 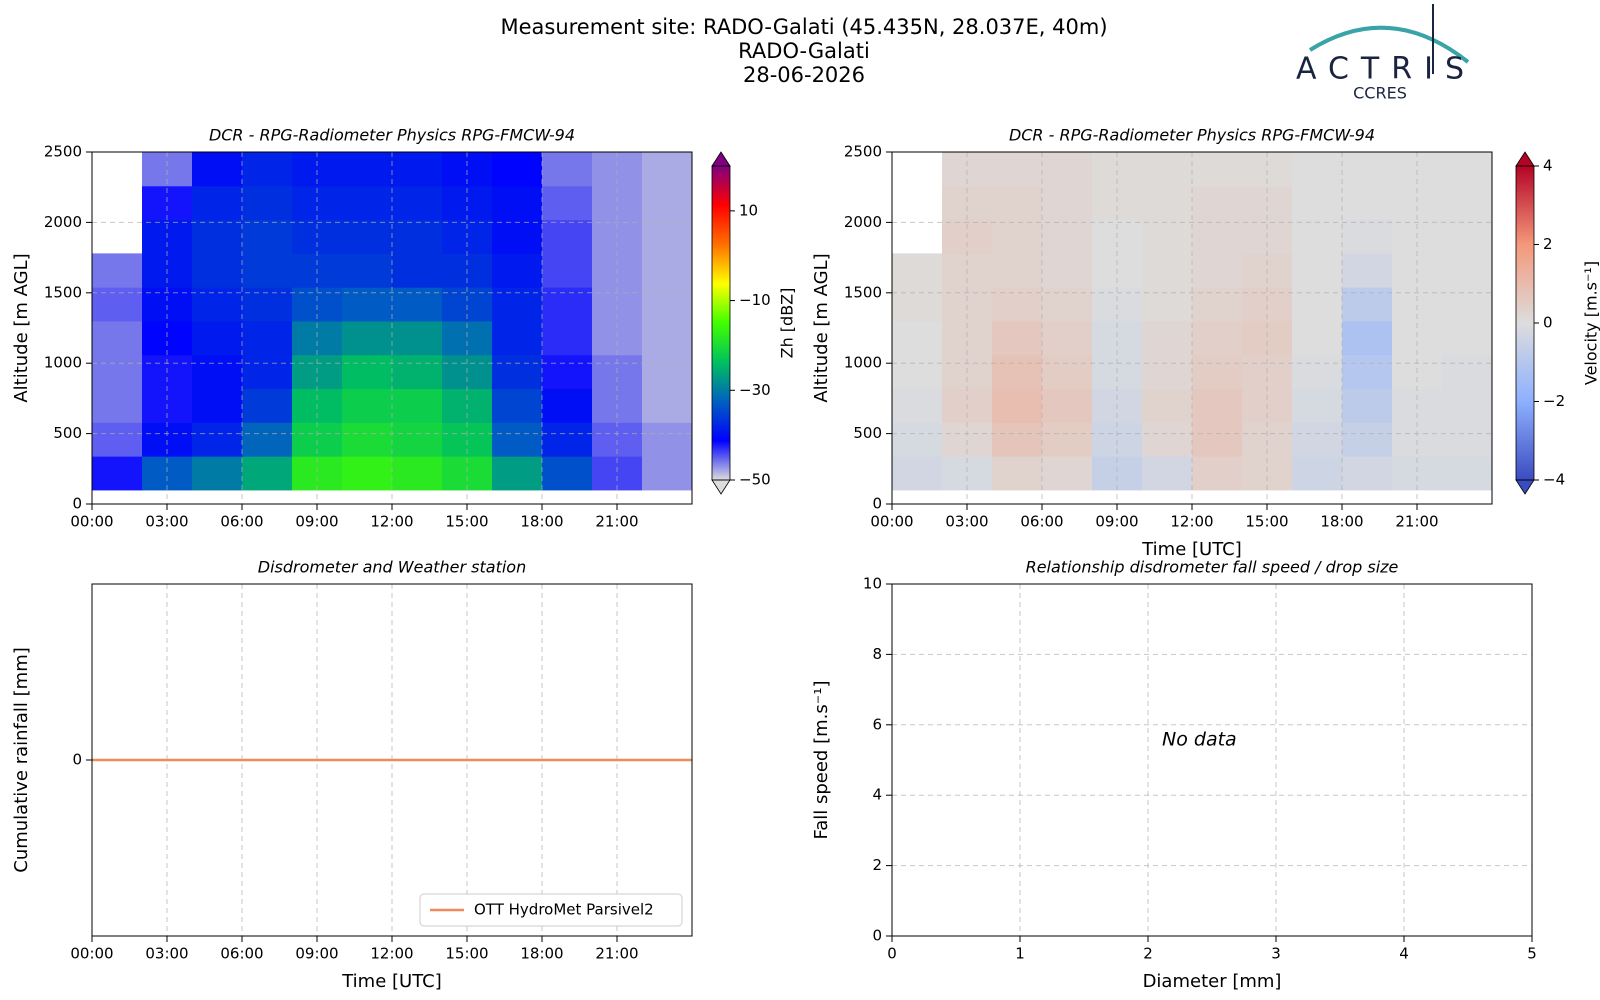 What do you see at coordinates (392, 567) in the screenshot?
I see `panel-title: Disdrometer and Weather station` at bounding box center [392, 567].